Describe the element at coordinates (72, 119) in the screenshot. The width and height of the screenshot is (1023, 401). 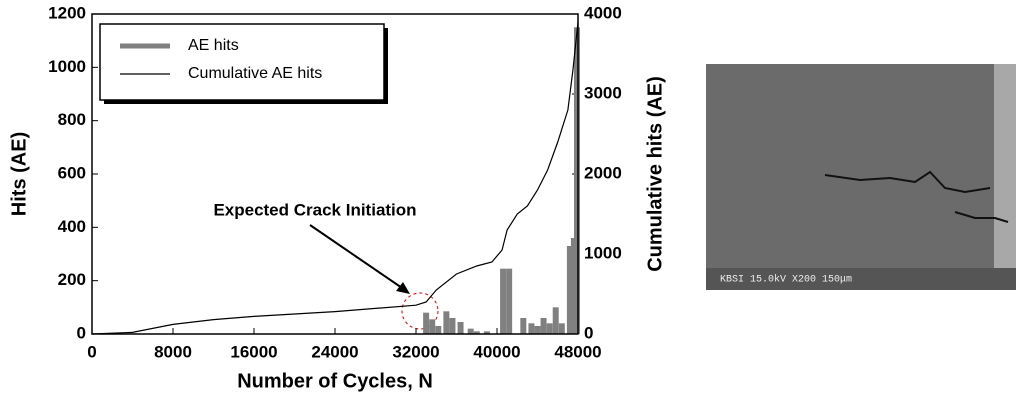
I see `y-tick-label: 800` at that location.